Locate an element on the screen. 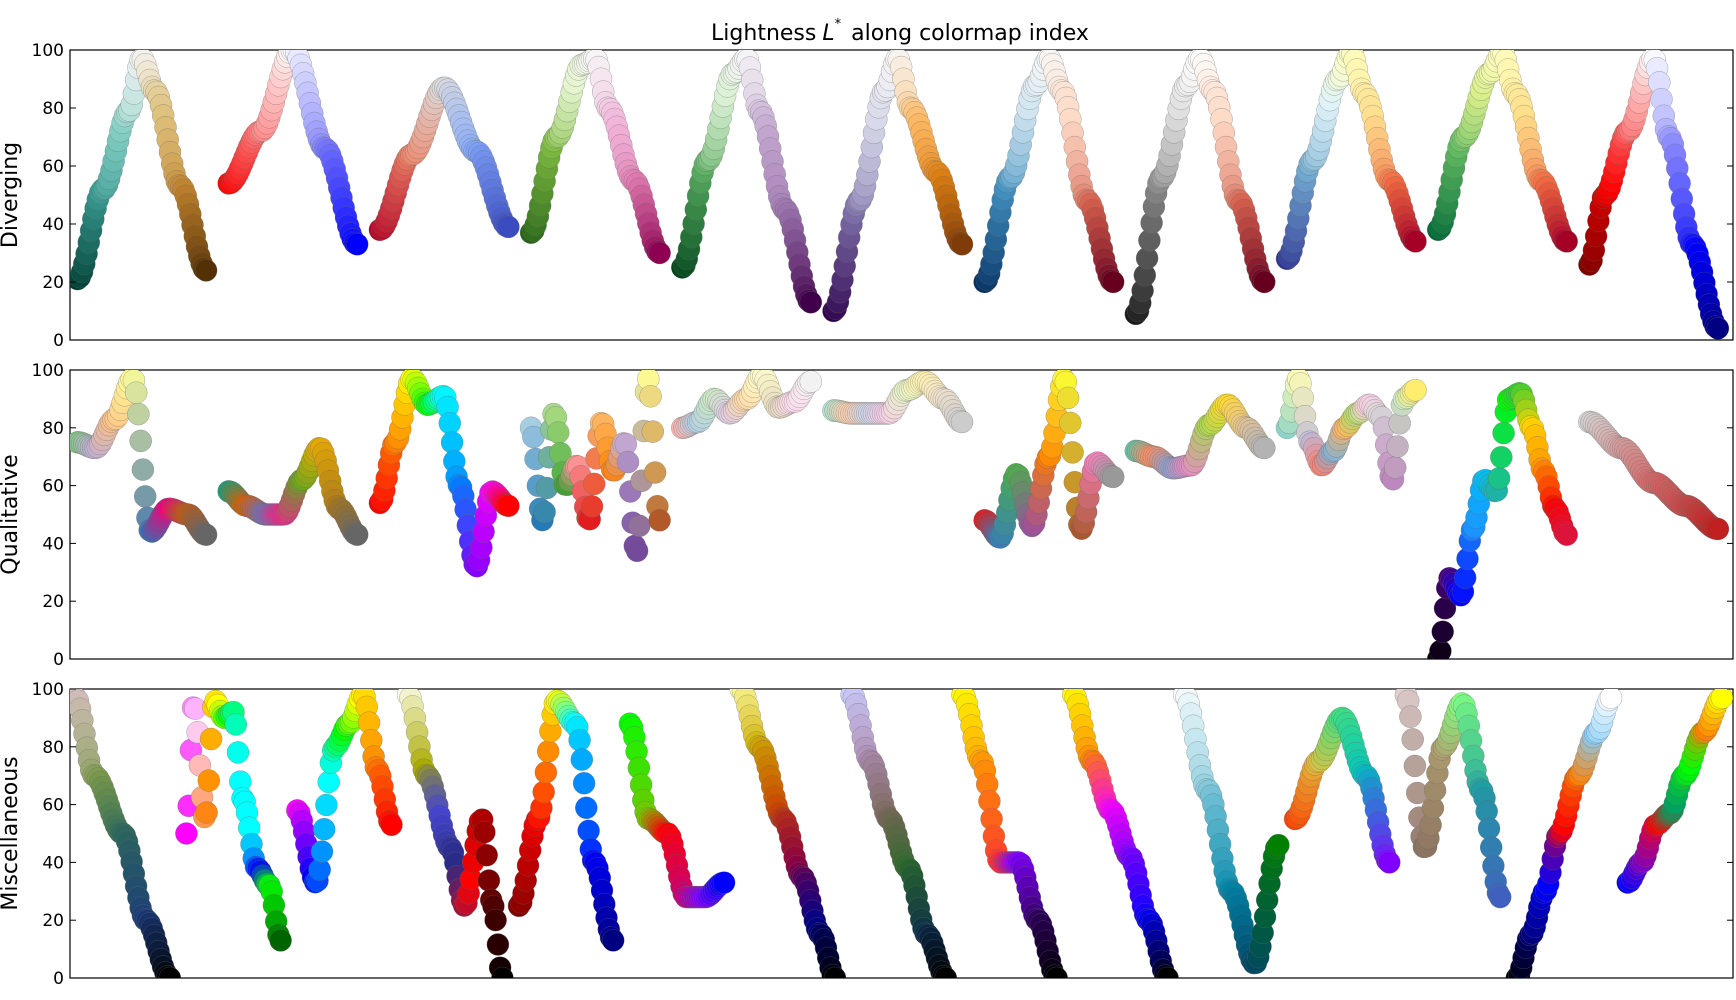 The image size is (1736, 1000). chart-title-main: Lightness is located at coordinates (763, 33).